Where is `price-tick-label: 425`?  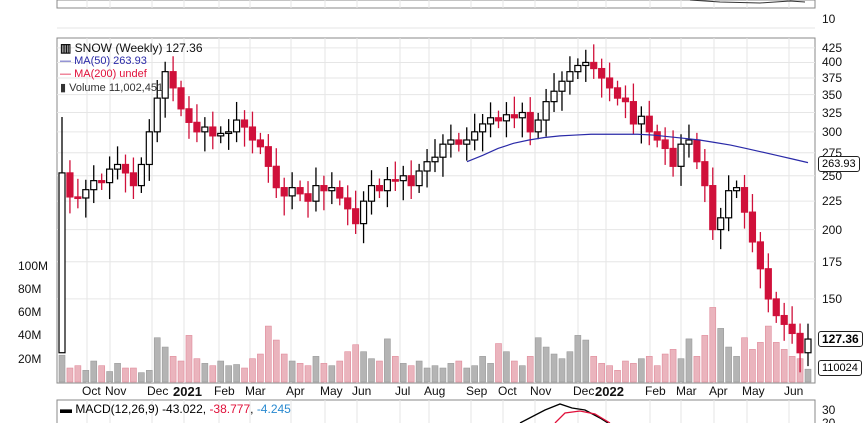 price-tick-label: 425 is located at coordinates (832, 47).